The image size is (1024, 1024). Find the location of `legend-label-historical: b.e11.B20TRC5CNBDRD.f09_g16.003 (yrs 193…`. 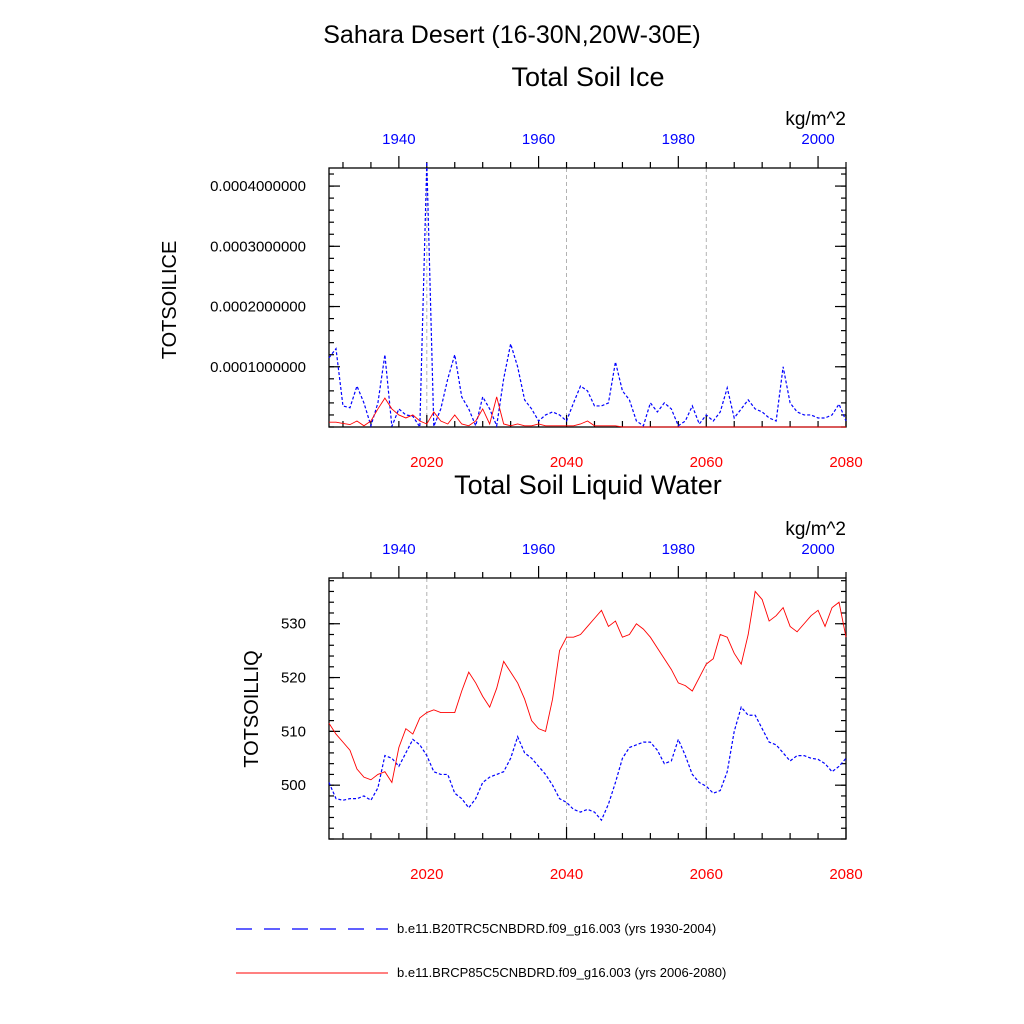

legend-label-historical: b.e11.B20TRC5CNBDRD.f09_g16.003 (yrs 193… is located at coordinates (556, 928).